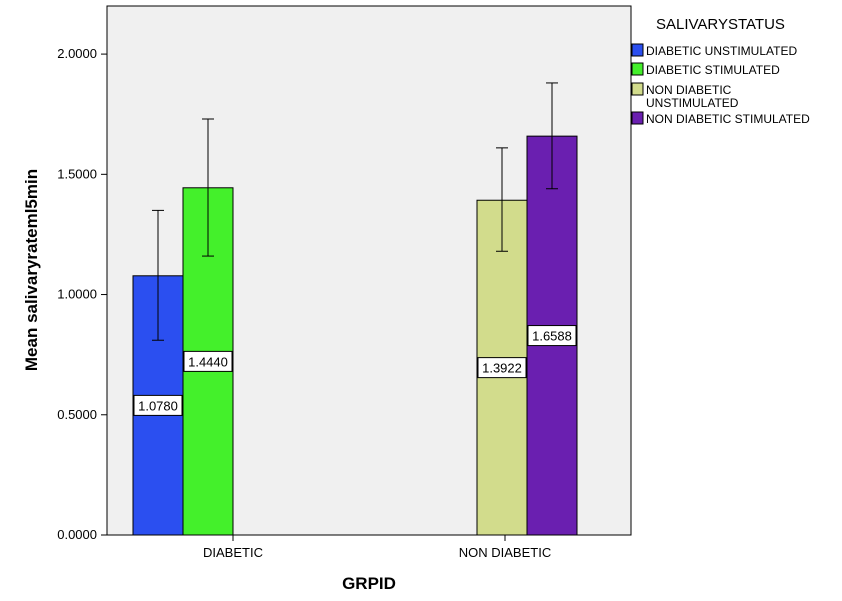 The width and height of the screenshot is (842, 601). What do you see at coordinates (77, 294) in the screenshot?
I see `y-tick-label: 1.0000` at bounding box center [77, 294].